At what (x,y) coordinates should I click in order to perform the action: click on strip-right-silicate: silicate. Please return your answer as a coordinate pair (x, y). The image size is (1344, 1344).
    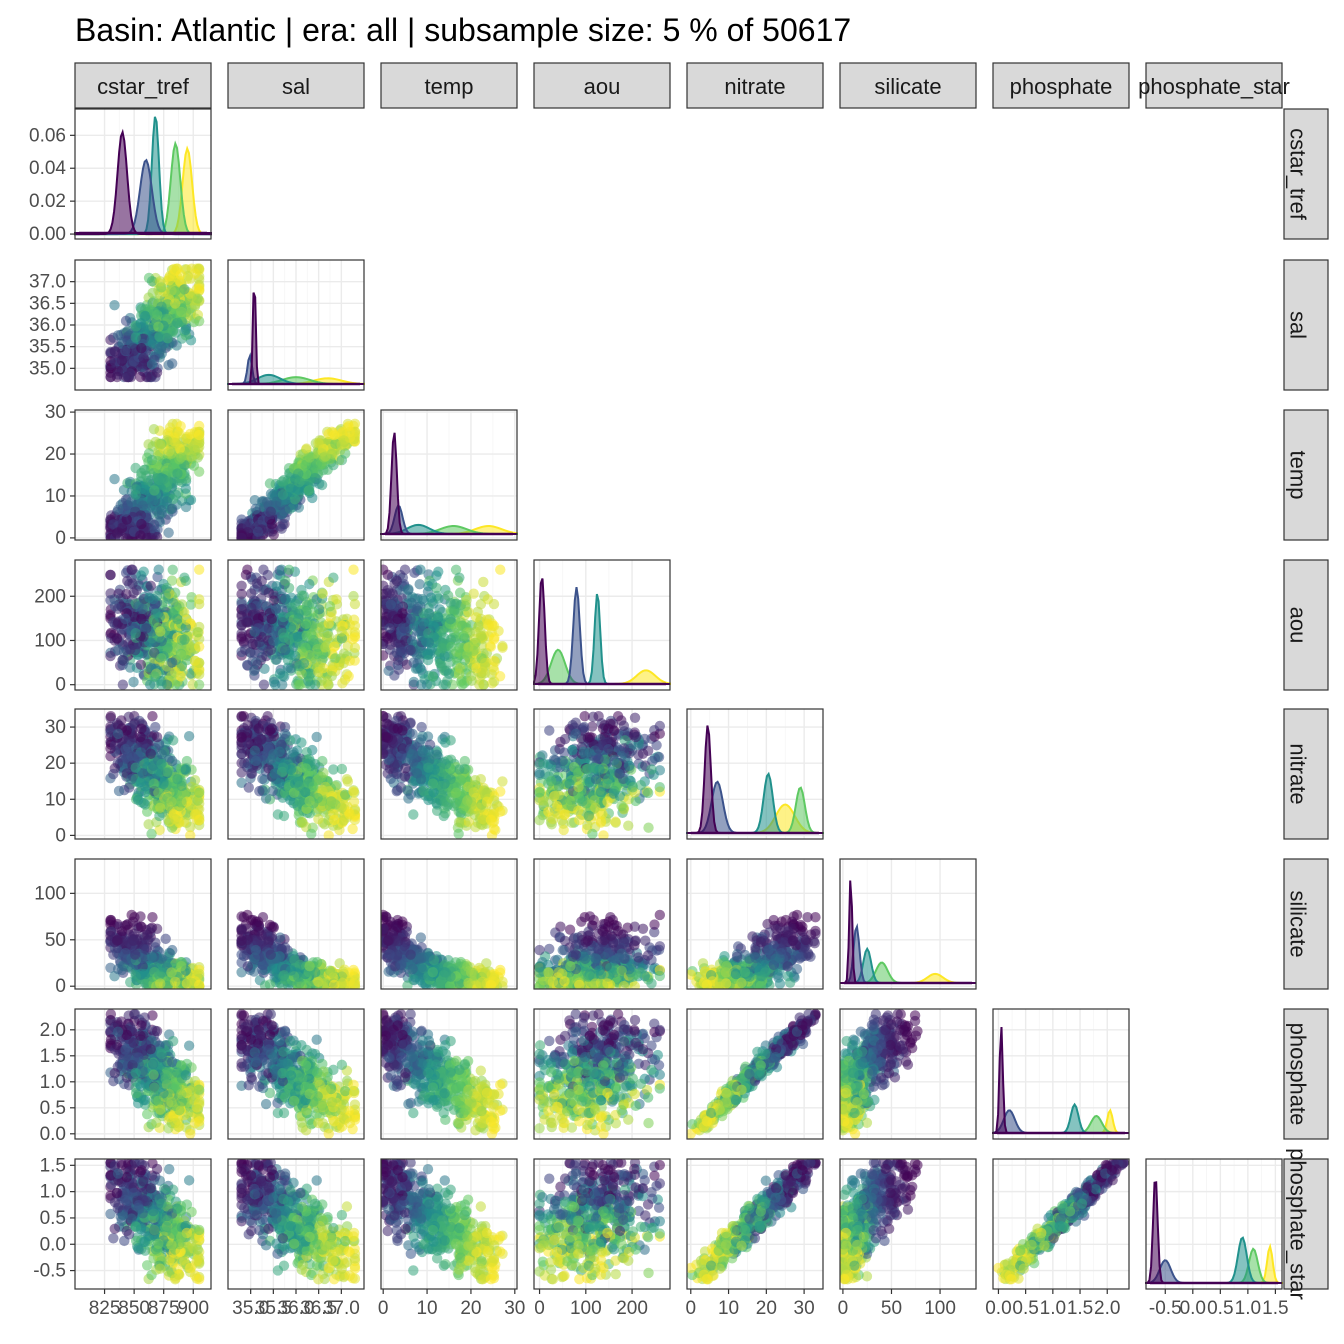
    Looking at the image, I should click on (1306, 924).